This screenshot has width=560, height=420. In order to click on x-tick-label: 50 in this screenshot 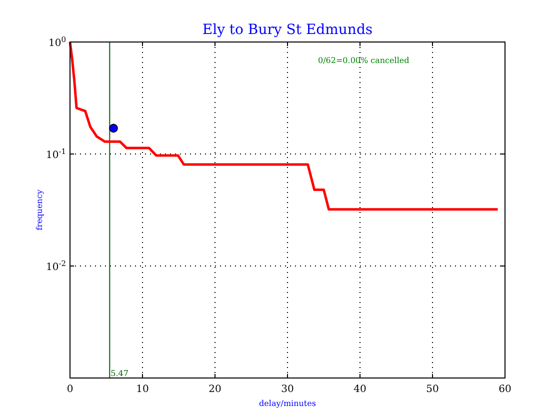, I will do `click(432, 389)`.